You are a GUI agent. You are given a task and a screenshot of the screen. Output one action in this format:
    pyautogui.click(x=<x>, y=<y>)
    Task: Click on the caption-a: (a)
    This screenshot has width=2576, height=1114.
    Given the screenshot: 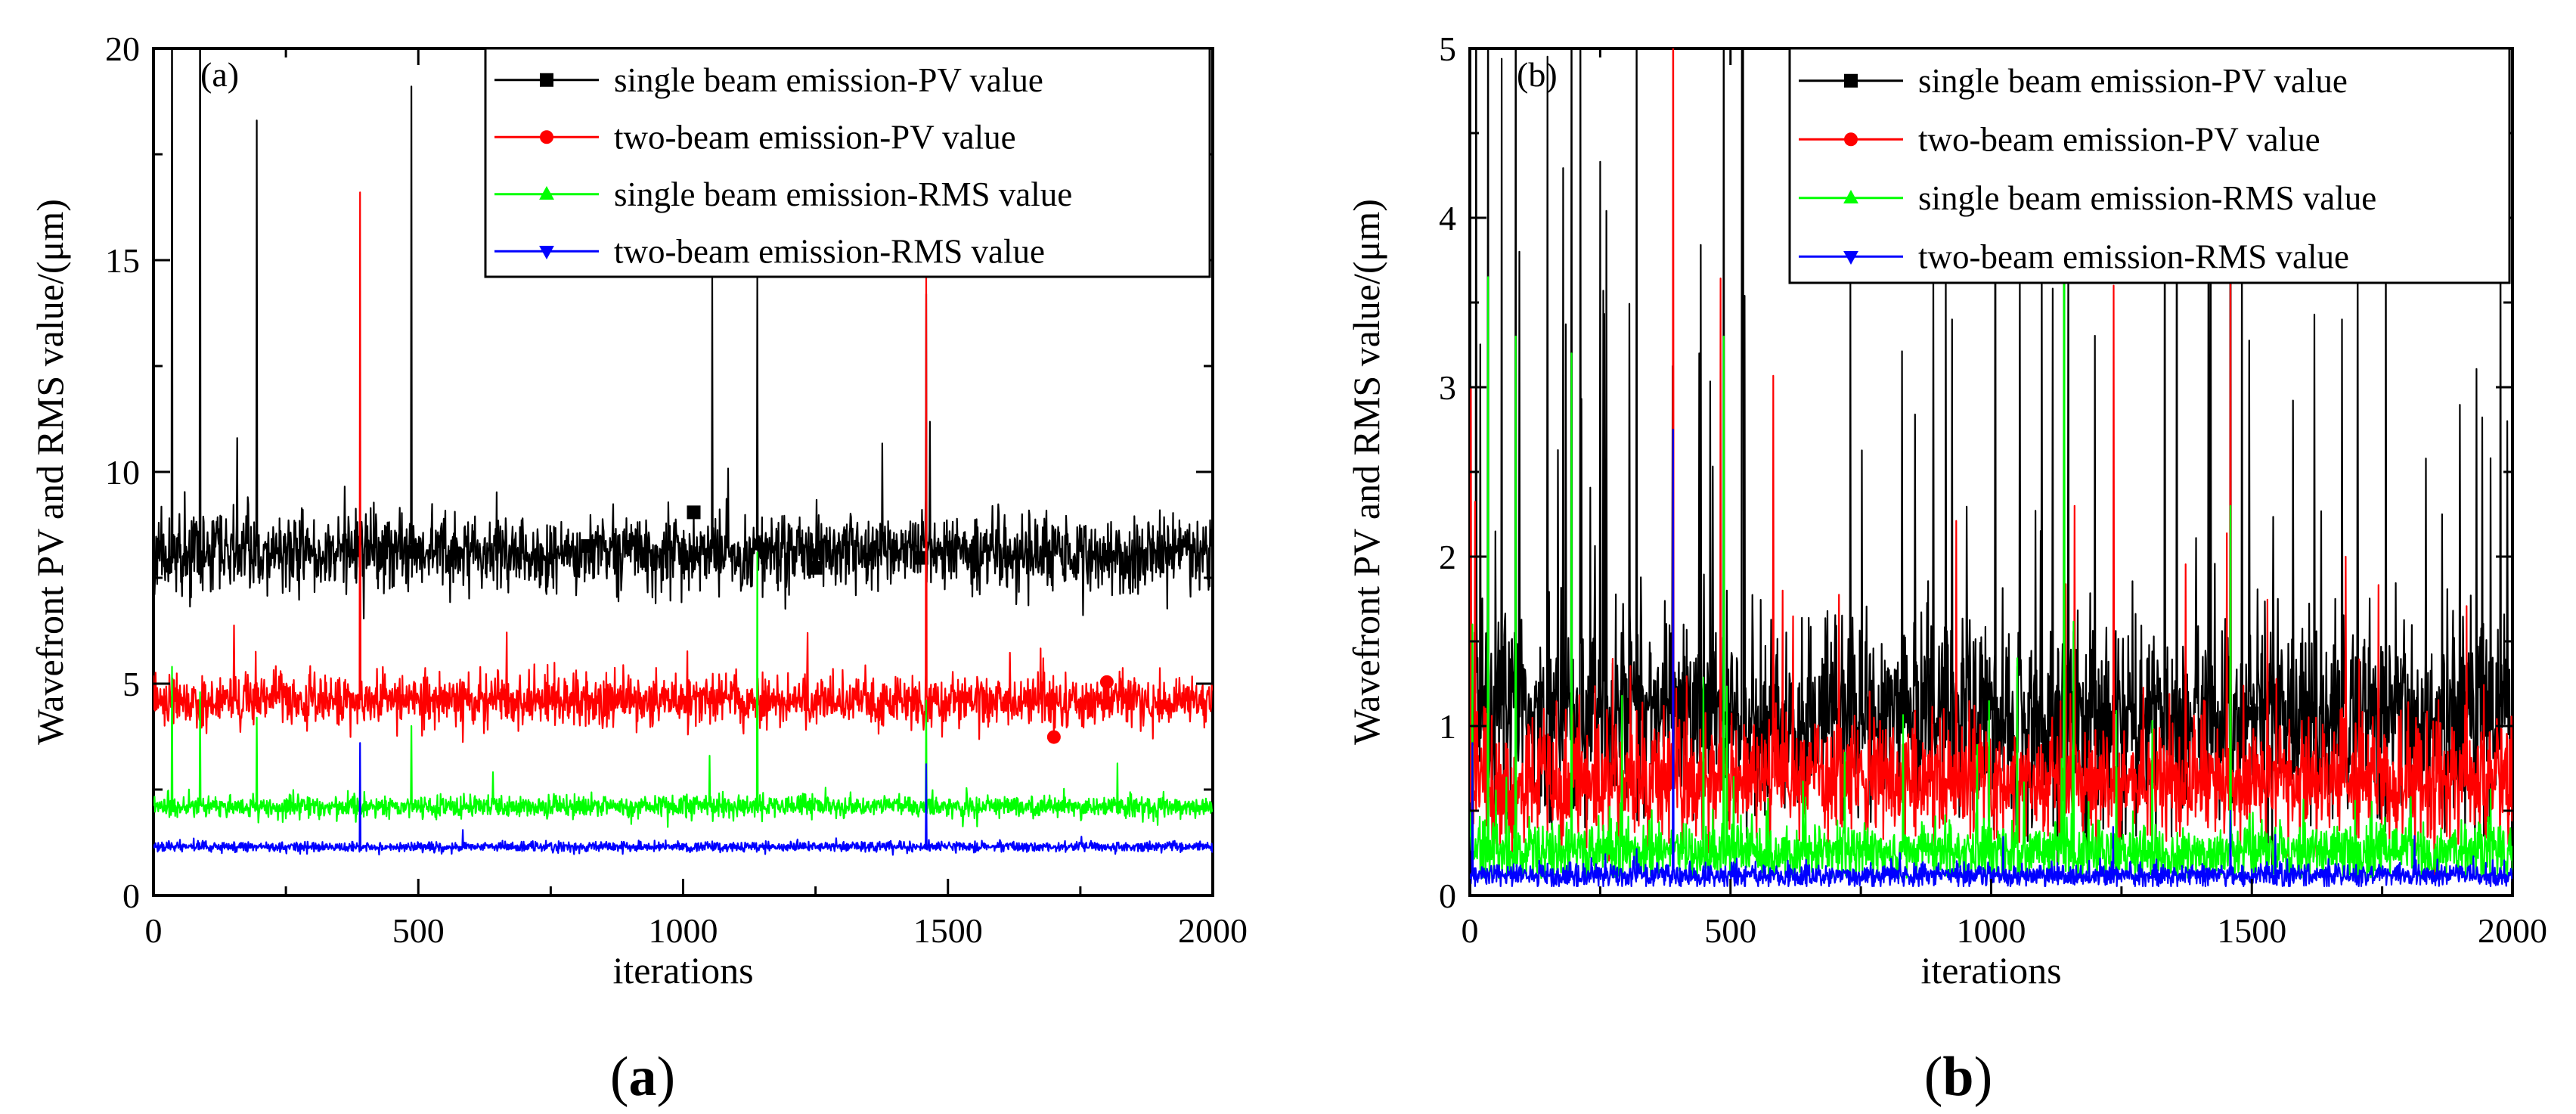 What is the action you would take?
    pyautogui.click(x=642, y=1077)
    